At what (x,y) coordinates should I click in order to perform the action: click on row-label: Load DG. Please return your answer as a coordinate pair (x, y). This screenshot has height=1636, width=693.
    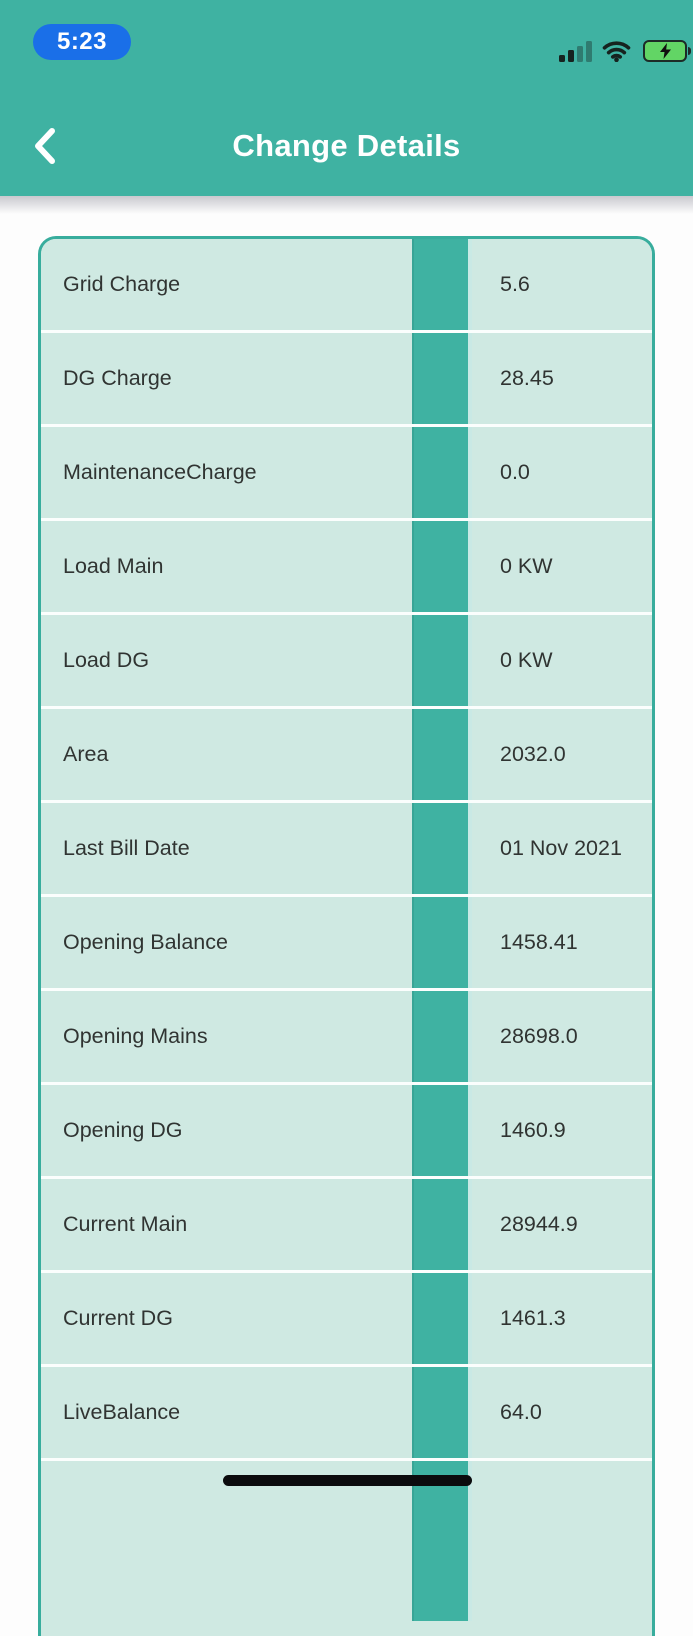
    Looking at the image, I should click on (106, 660).